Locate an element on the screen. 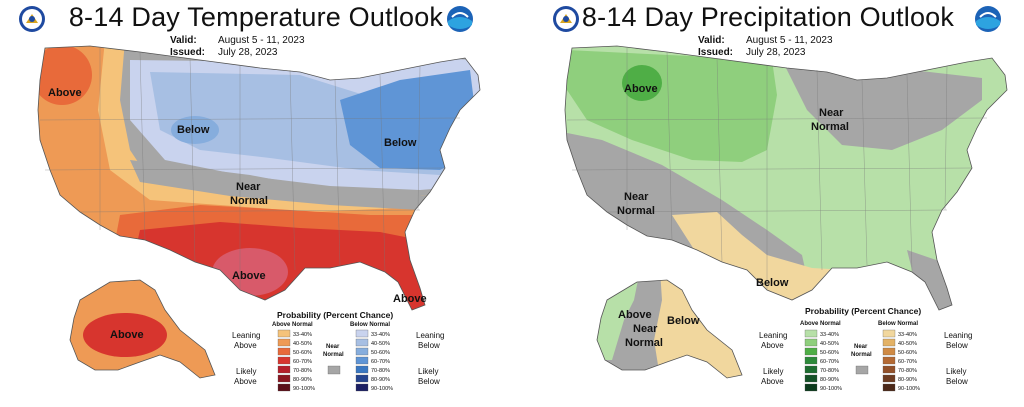  legend-below-pct: 80-90% is located at coordinates (907, 380).